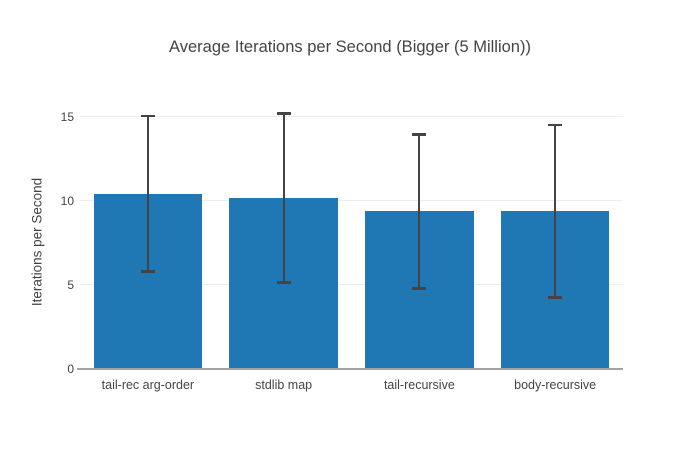 The height and width of the screenshot is (450, 700). What do you see at coordinates (284, 384) in the screenshot?
I see `x-tick-label: stdlib map` at bounding box center [284, 384].